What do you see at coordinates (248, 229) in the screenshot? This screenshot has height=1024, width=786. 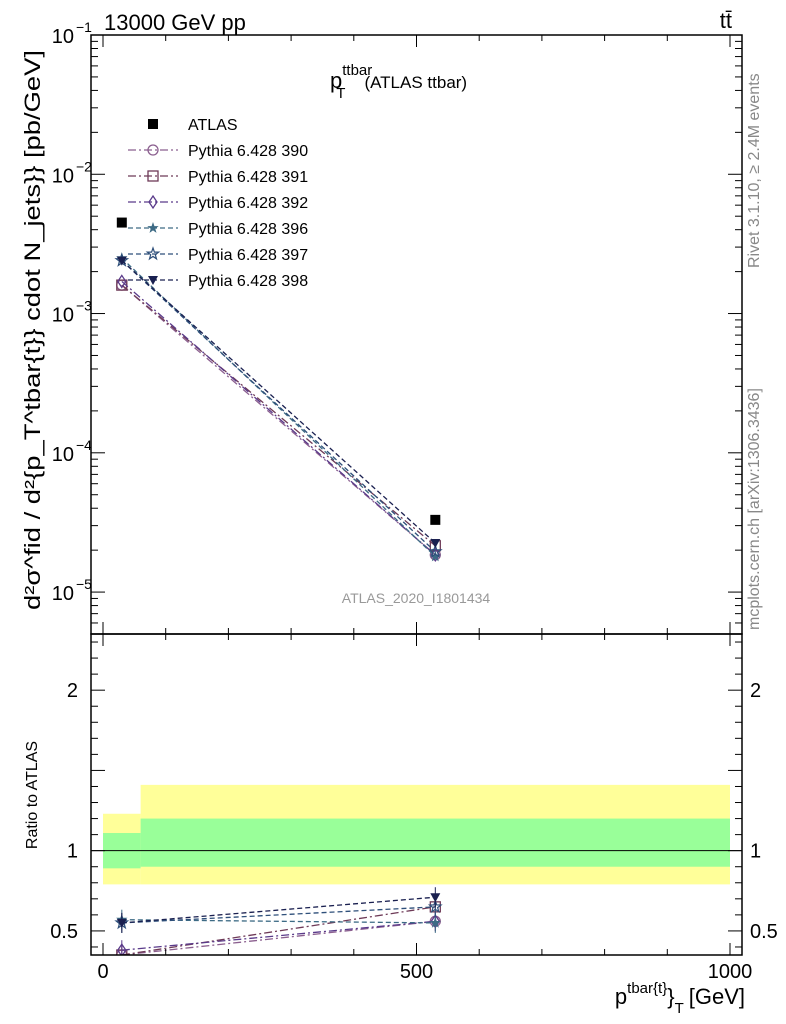 I see `legend-label-4: Pythia 6.428 396` at bounding box center [248, 229].